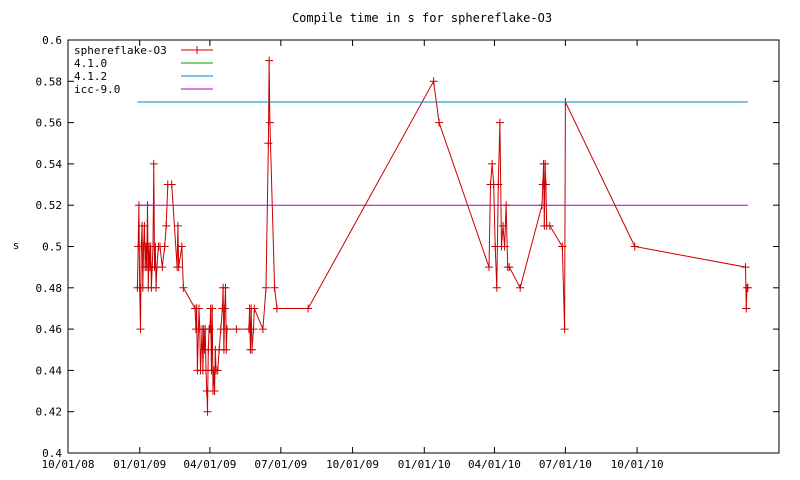 Image resolution: width=800 pixels, height=480 pixels. Describe the element at coordinates (90, 63) in the screenshot. I see `legend-label: 4.1.0` at that location.